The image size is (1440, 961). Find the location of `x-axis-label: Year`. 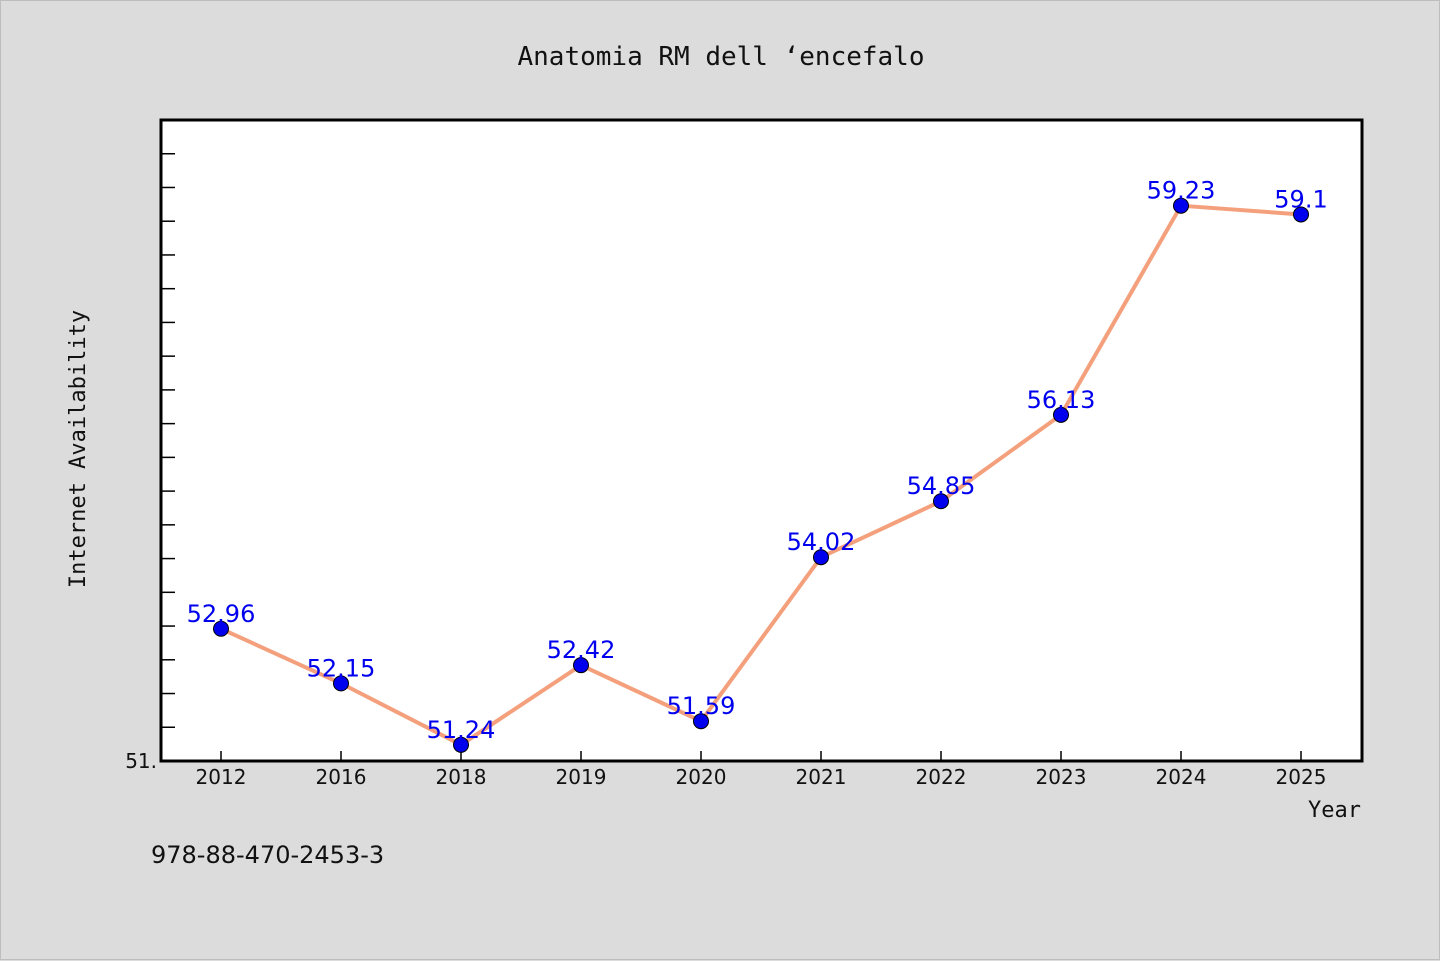

x-axis-label: Year is located at coordinates (1334, 810).